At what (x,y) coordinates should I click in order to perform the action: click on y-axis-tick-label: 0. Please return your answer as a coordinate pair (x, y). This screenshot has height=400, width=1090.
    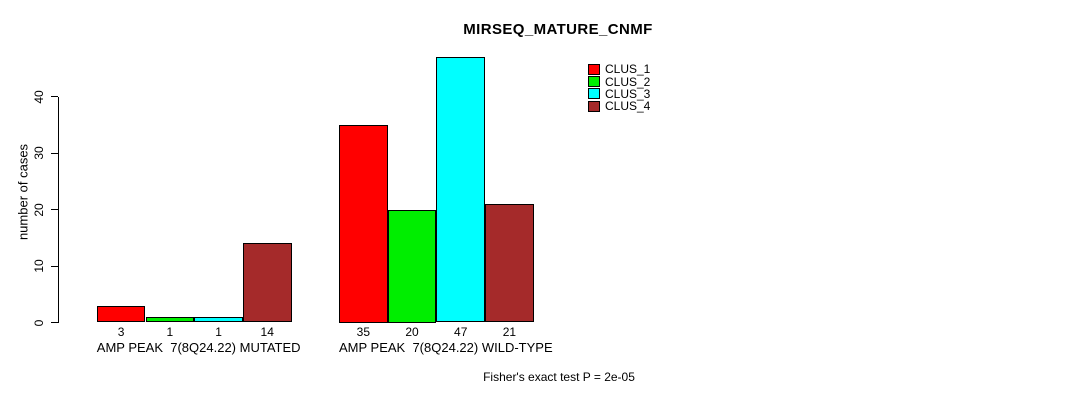
    Looking at the image, I should click on (39, 322).